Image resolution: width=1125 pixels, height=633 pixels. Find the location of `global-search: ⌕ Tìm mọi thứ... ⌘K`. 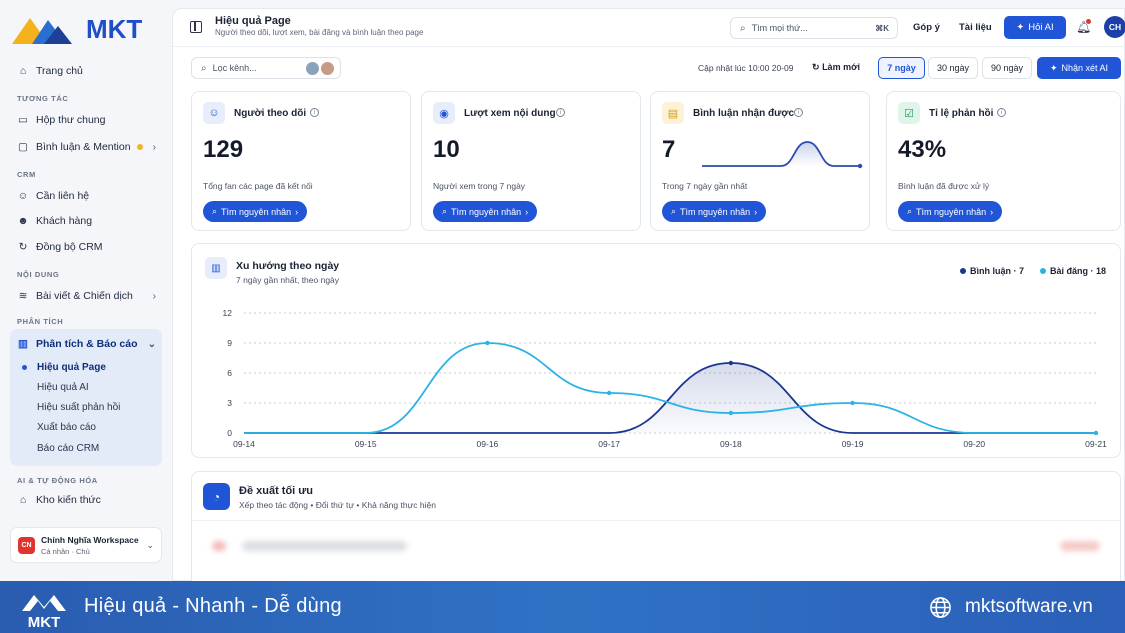

global-search: ⌕ Tìm mọi thứ... ⌘K is located at coordinates (814, 28).